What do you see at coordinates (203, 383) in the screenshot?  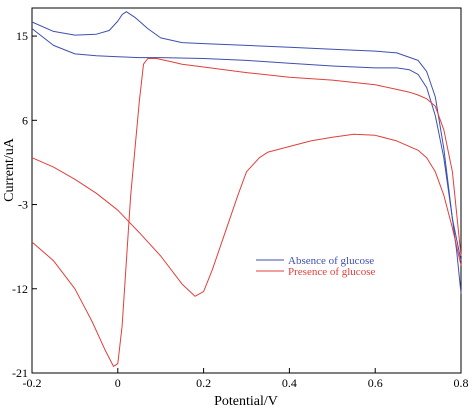 I see `x-tick-label: 0.2` at bounding box center [203, 383].